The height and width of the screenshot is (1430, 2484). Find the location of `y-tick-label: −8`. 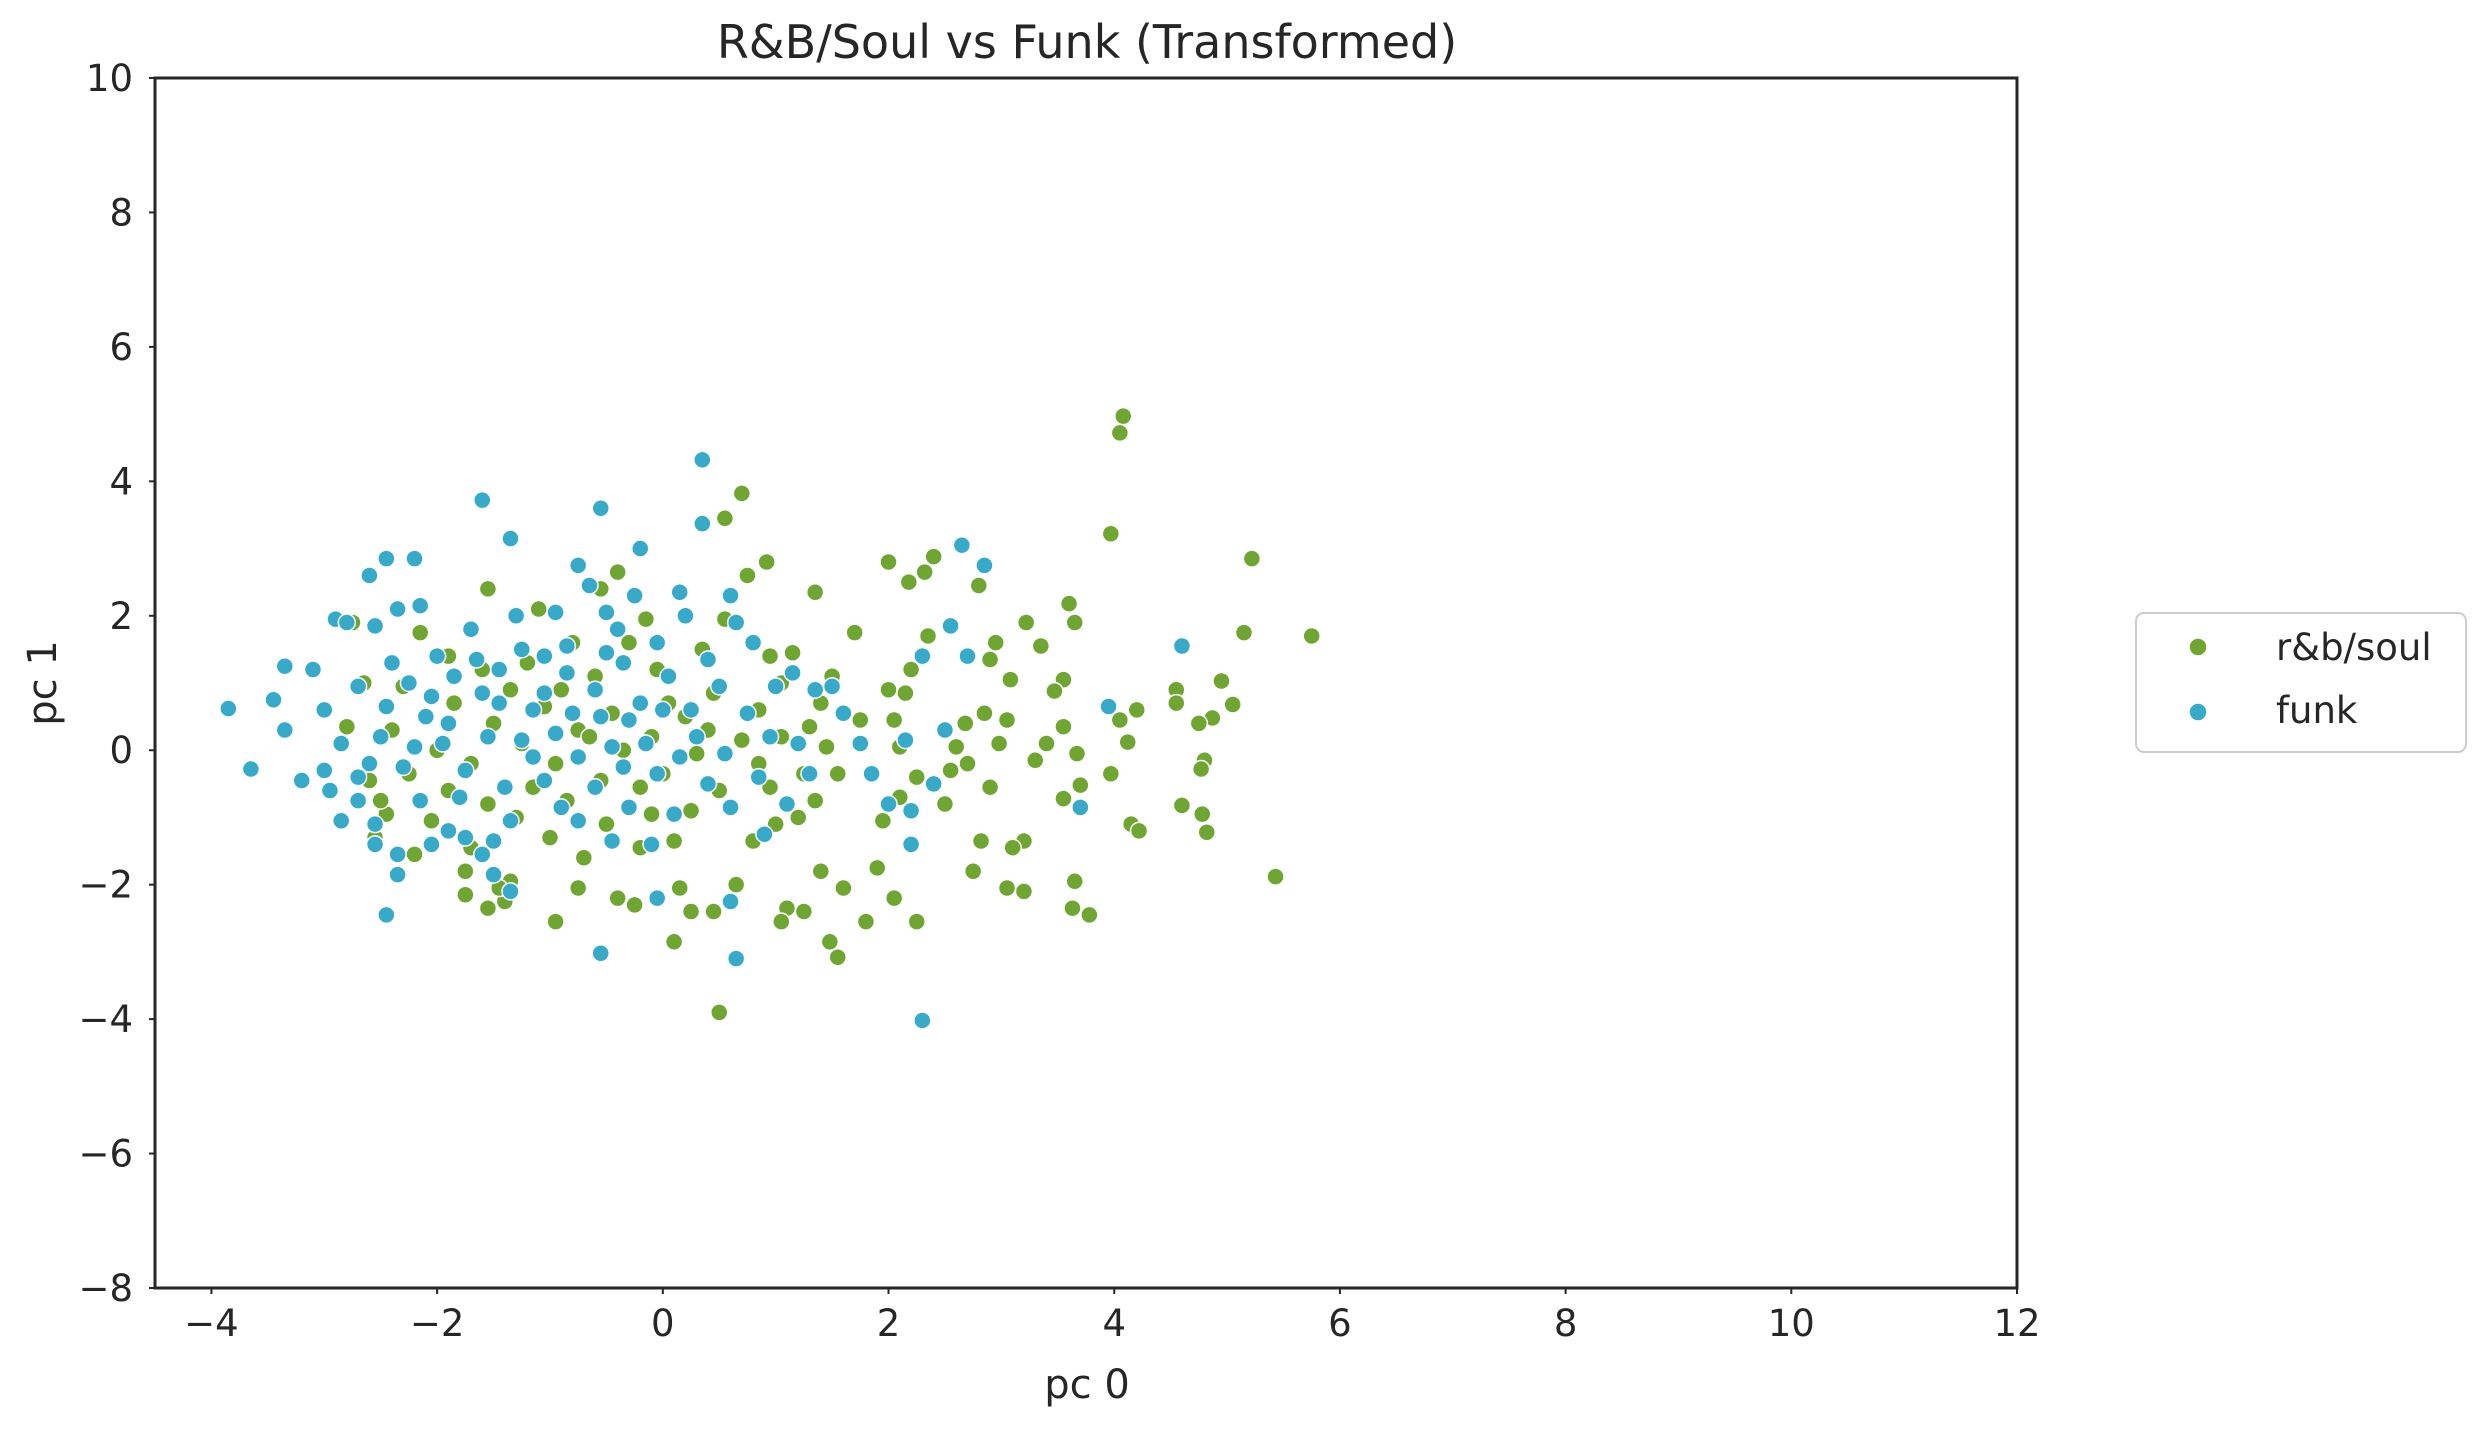

y-tick-label: −8 is located at coordinates (105, 1288).